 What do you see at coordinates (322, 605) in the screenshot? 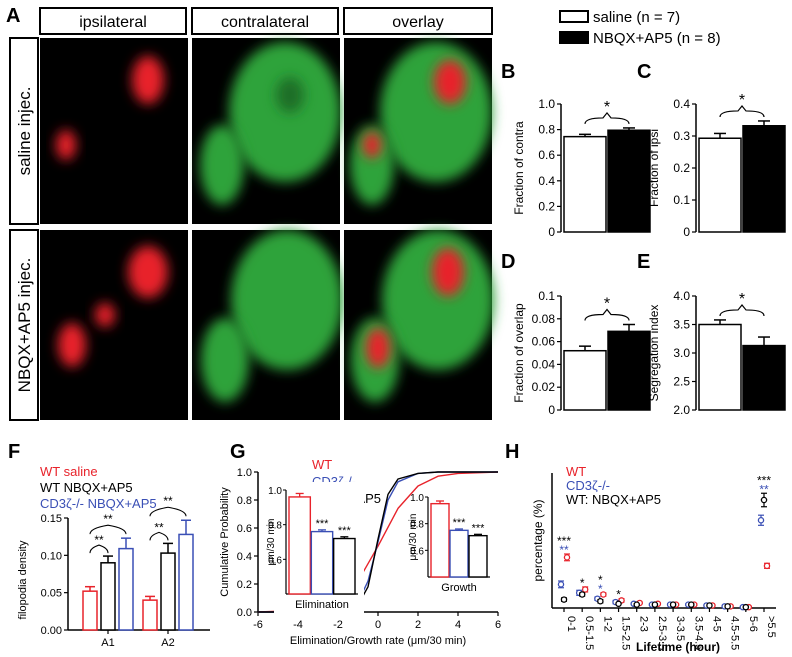
I see `inset-title: Elimination` at bounding box center [322, 605].